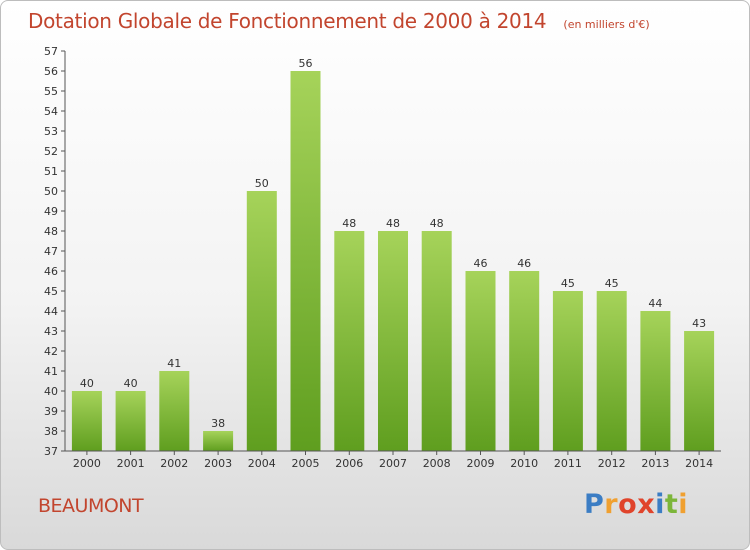 The width and height of the screenshot is (750, 550). Describe the element at coordinates (262, 183) in the screenshot. I see `bar-value-label: 50` at that location.